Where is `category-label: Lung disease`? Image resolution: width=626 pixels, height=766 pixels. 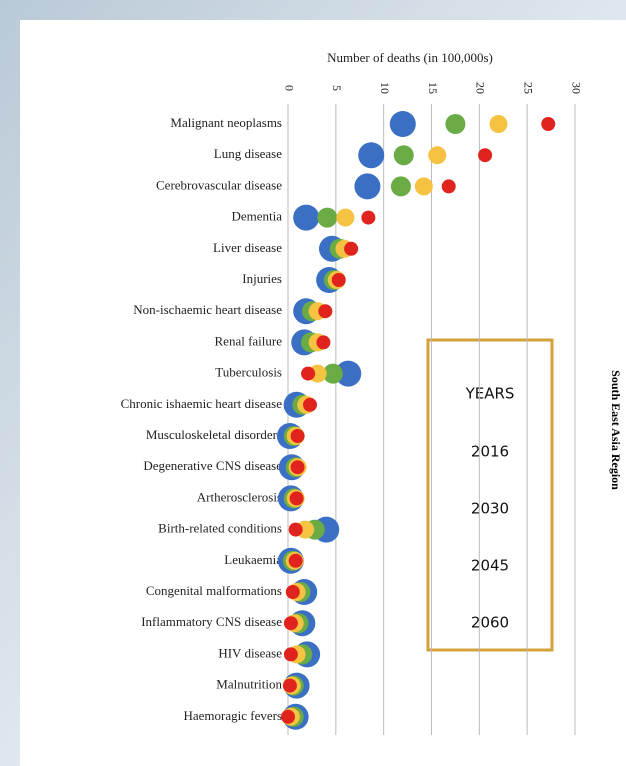 category-label: Lung disease is located at coordinates (248, 153).